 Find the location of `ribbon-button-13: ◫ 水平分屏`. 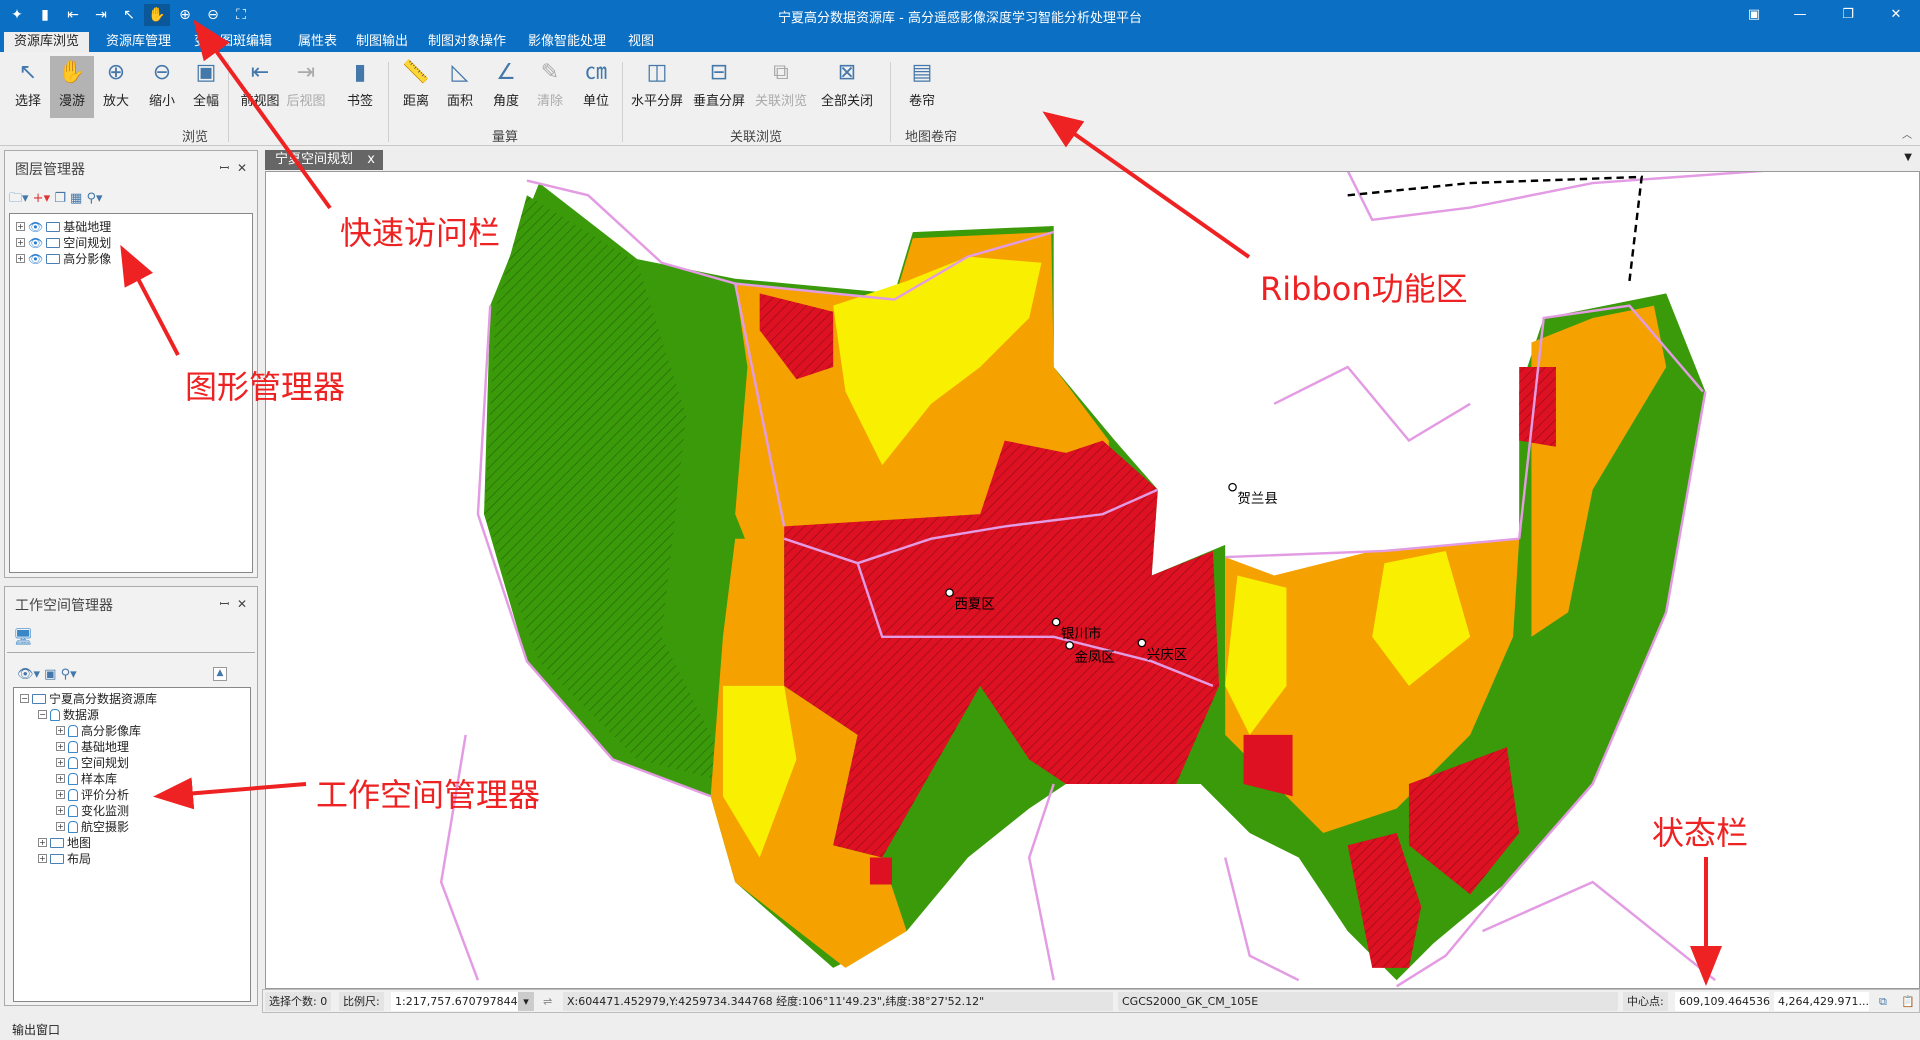

ribbon-button-13: ◫ 水平分屏 is located at coordinates (657, 87).